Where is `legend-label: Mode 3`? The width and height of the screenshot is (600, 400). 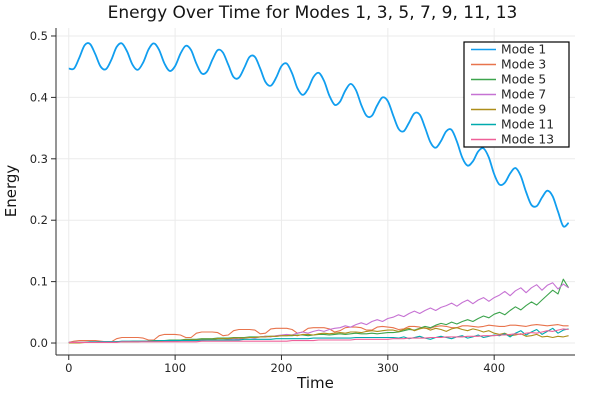 legend-label: Mode 3 is located at coordinates (523, 65).